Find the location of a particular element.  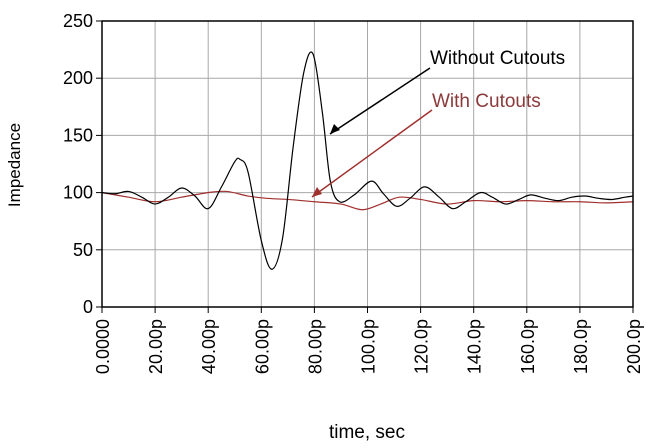

y-tick-label: 150 is located at coordinates (78, 135).